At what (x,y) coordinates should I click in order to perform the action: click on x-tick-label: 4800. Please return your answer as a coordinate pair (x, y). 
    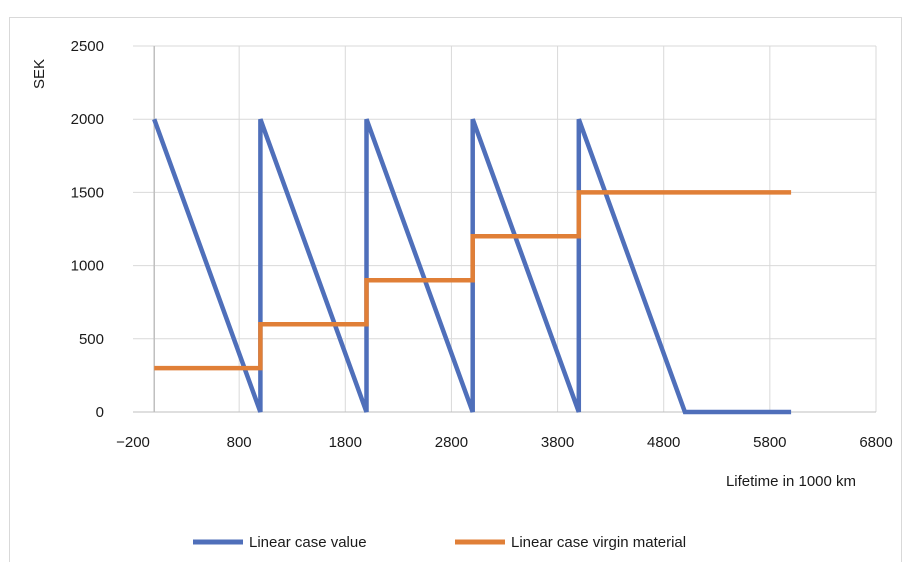
    Looking at the image, I should click on (663, 442).